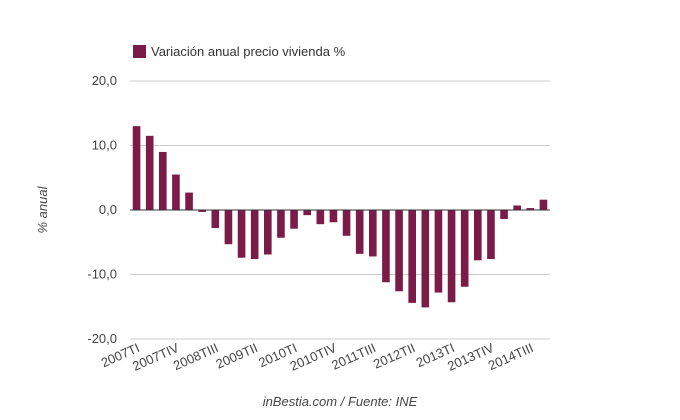 The width and height of the screenshot is (680, 420). What do you see at coordinates (176, 192) in the screenshot?
I see `bar-2007TIV` at bounding box center [176, 192].